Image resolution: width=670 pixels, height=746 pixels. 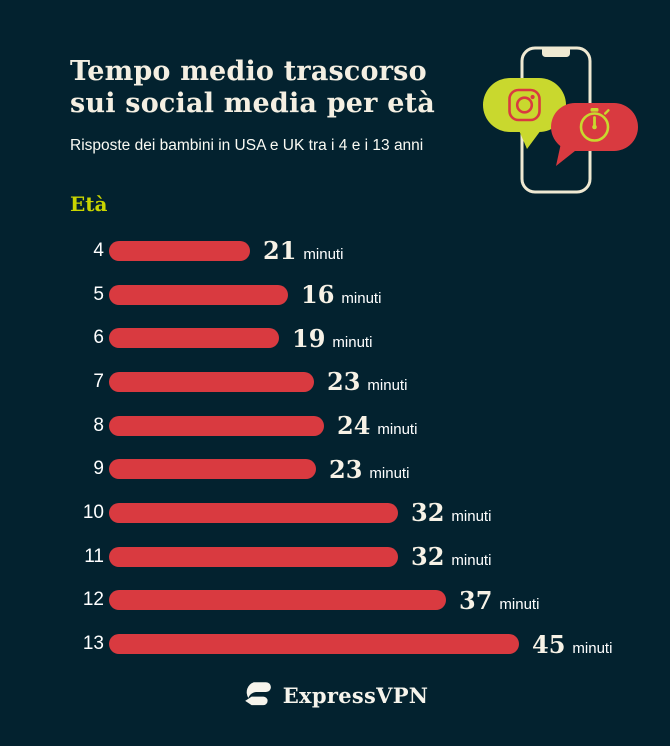 I want to click on value-label: 37 minuti, so click(x=499, y=600).